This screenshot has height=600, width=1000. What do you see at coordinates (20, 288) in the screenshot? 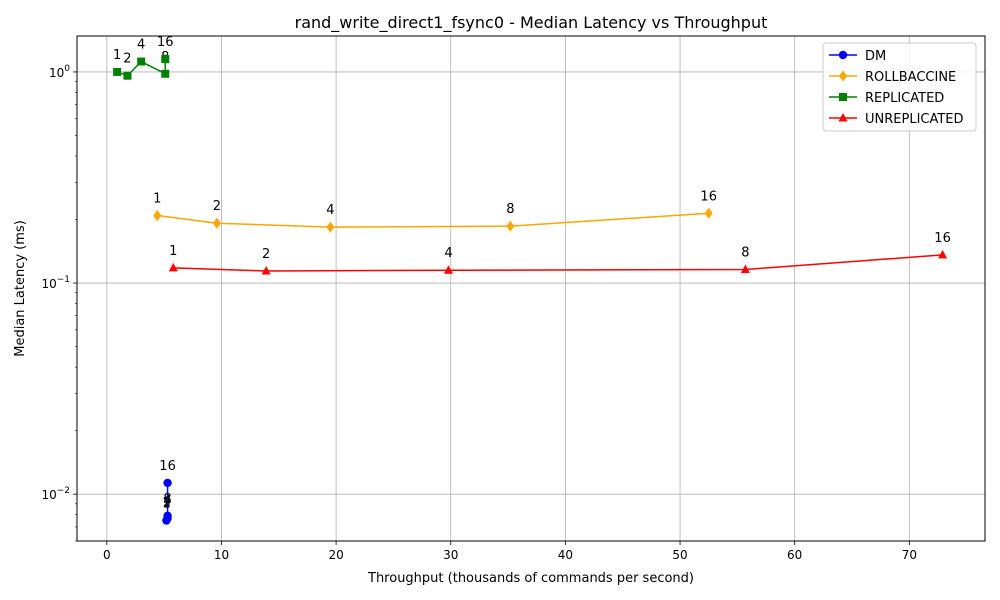
I see `y-axis-label: Median Latency (ms)` at bounding box center [20, 288].